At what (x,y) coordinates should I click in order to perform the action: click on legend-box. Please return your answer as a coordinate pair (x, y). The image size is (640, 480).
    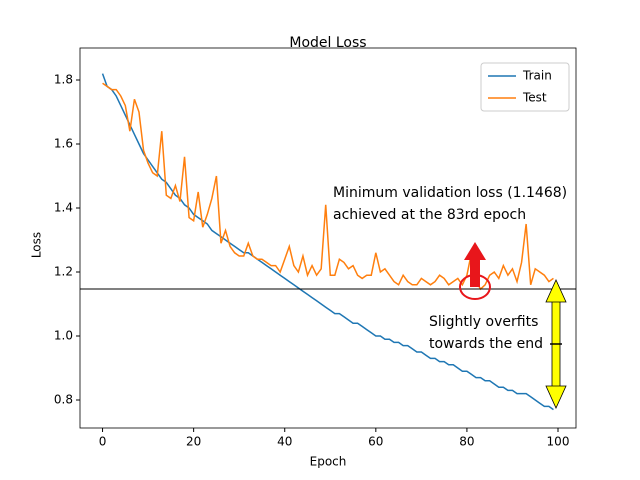
    Looking at the image, I should click on (525, 87).